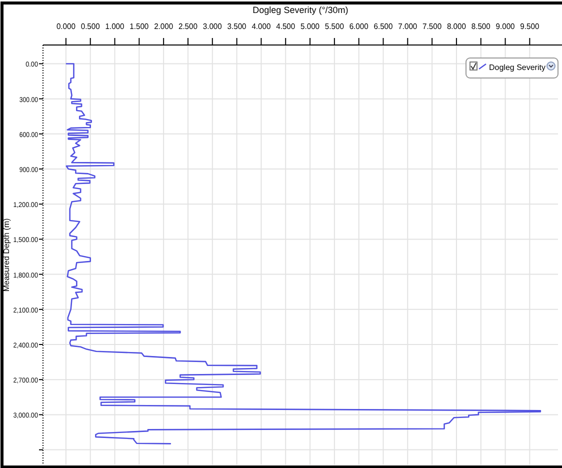 The image size is (562, 468). What do you see at coordinates (530, 26) in the screenshot?
I see `x-tick-label: 9.500` at bounding box center [530, 26].